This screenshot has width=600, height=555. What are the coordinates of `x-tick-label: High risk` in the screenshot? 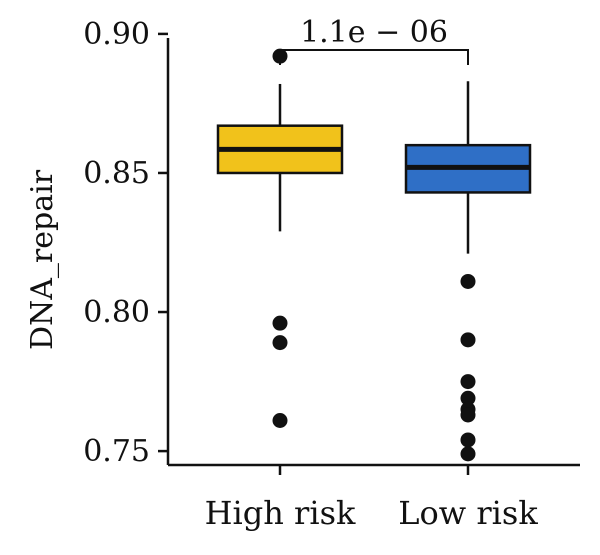 It's located at (280, 513).